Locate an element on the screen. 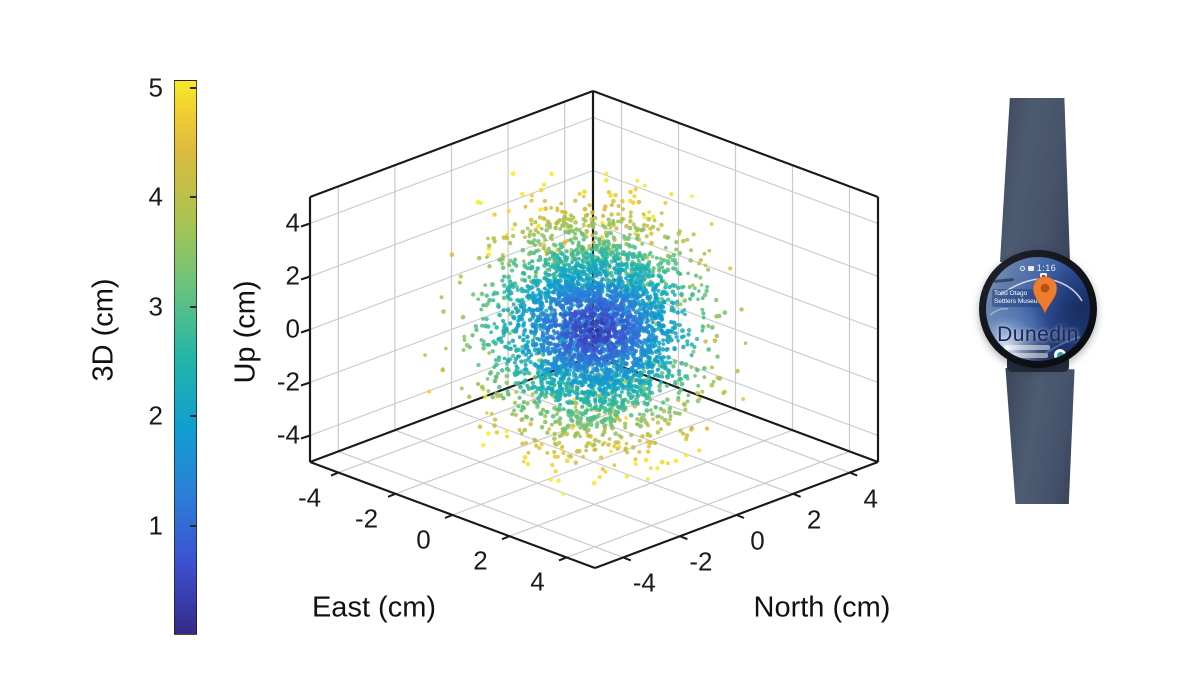 This screenshot has width=1200, height=675. east-tick-label: 0 is located at coordinates (423, 539).